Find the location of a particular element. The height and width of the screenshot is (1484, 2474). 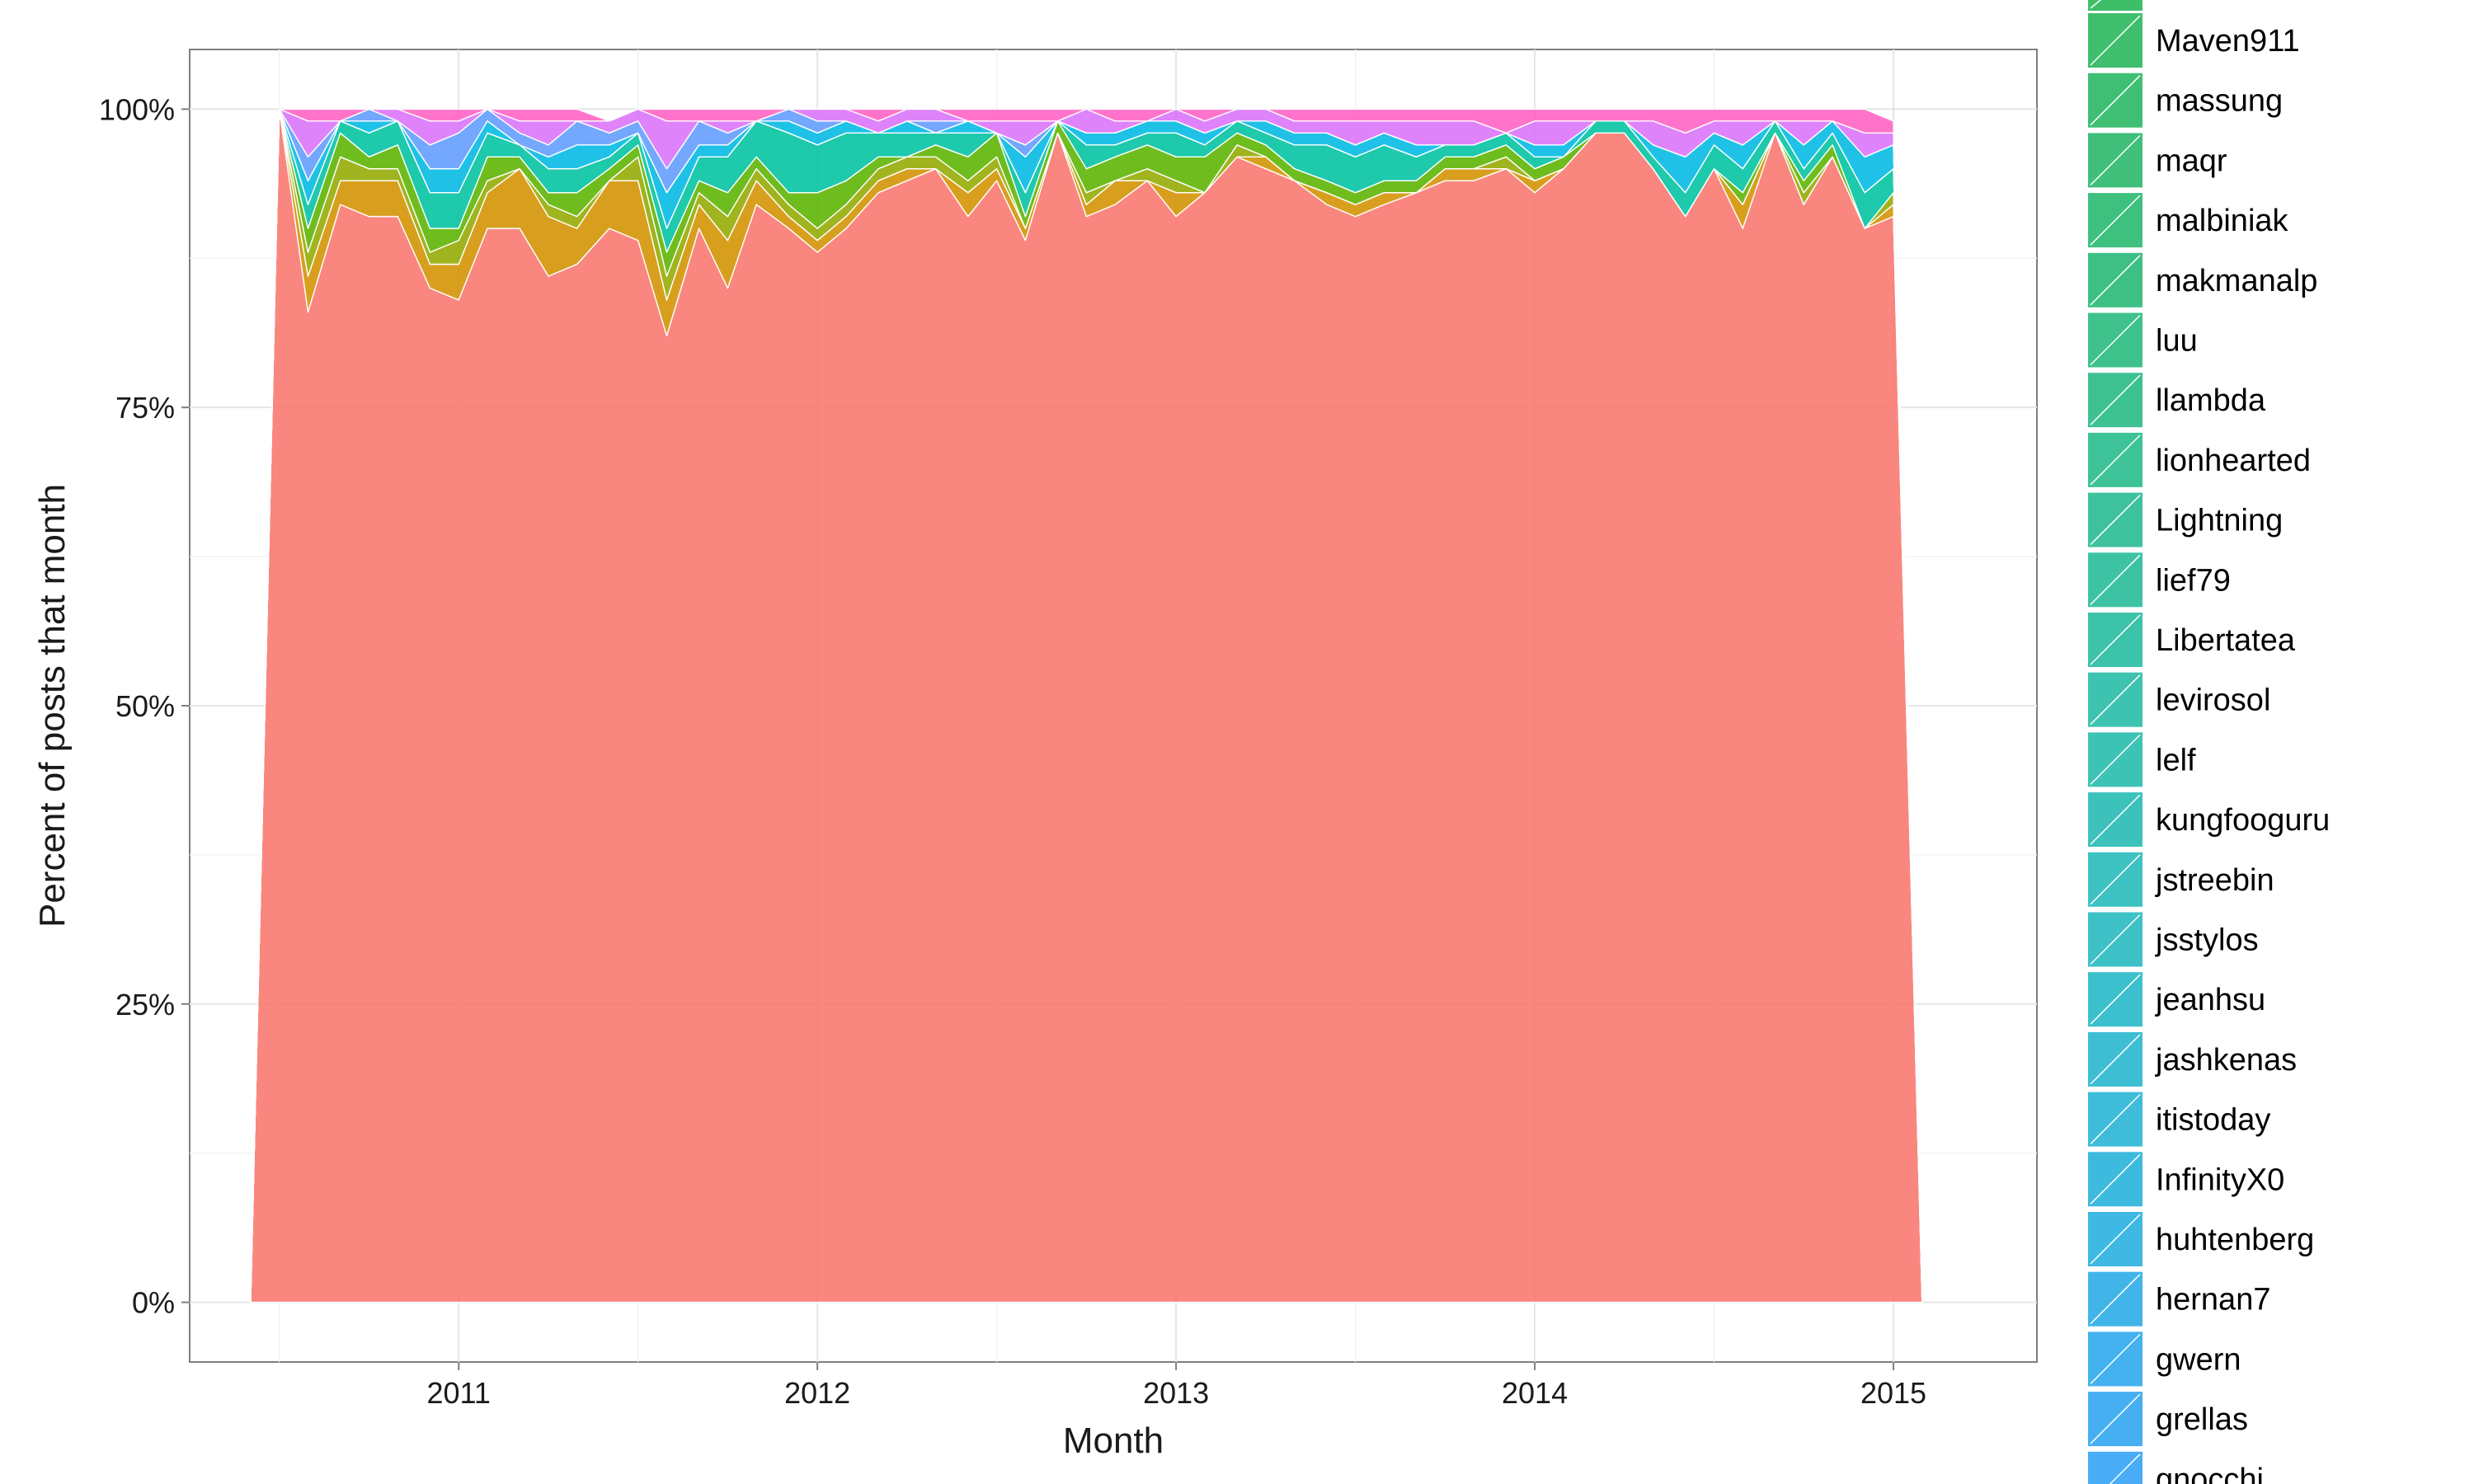

x-tick-label: 2011 is located at coordinates (459, 1393).